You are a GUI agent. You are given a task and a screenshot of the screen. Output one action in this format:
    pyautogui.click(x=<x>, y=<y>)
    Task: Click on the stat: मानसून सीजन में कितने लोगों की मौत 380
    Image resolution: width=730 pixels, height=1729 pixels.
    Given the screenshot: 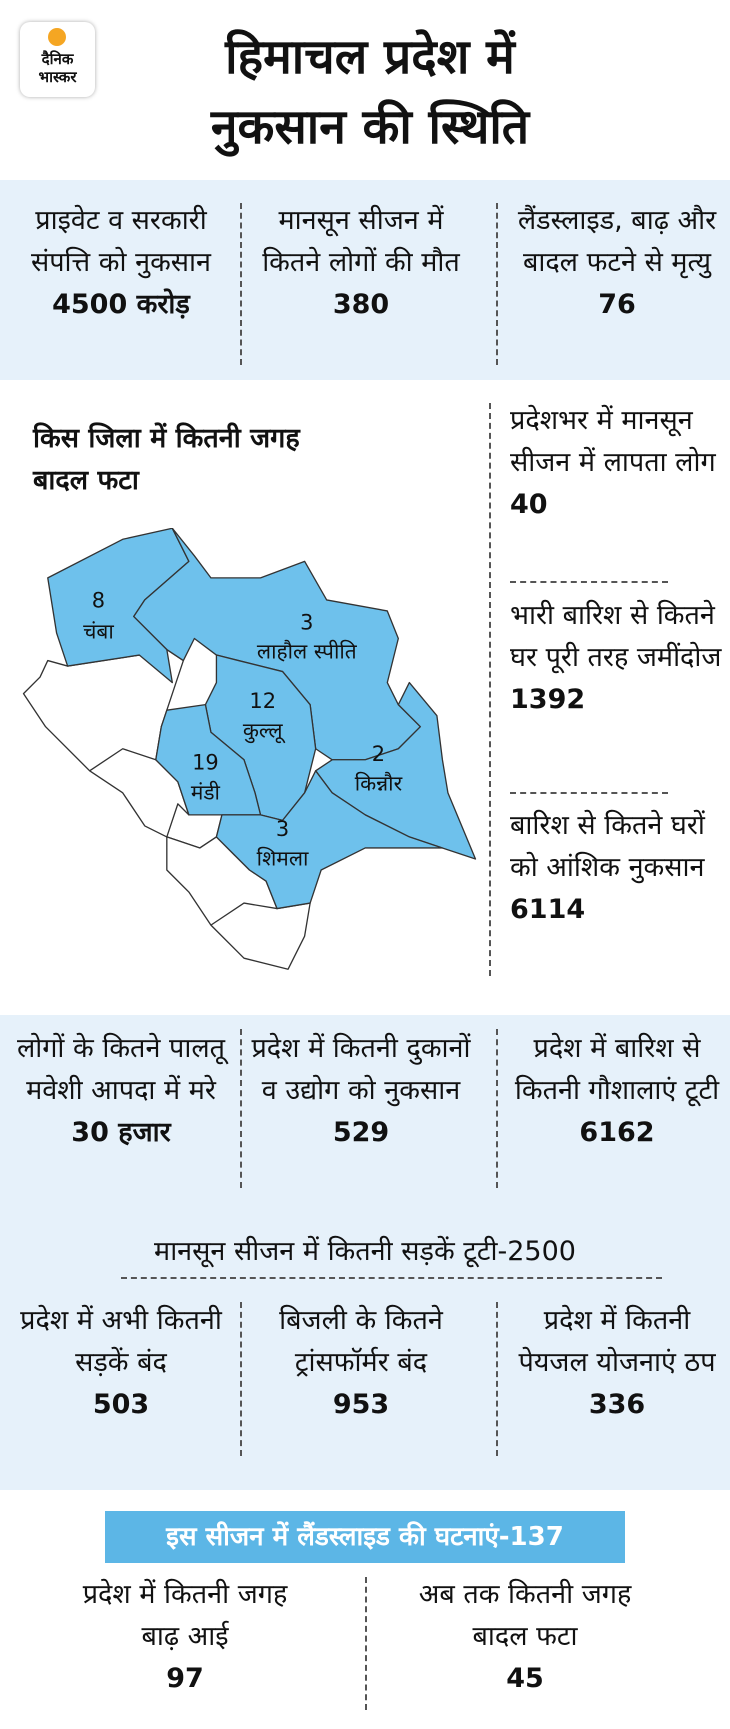 What is the action you would take?
    pyautogui.click(x=361, y=263)
    